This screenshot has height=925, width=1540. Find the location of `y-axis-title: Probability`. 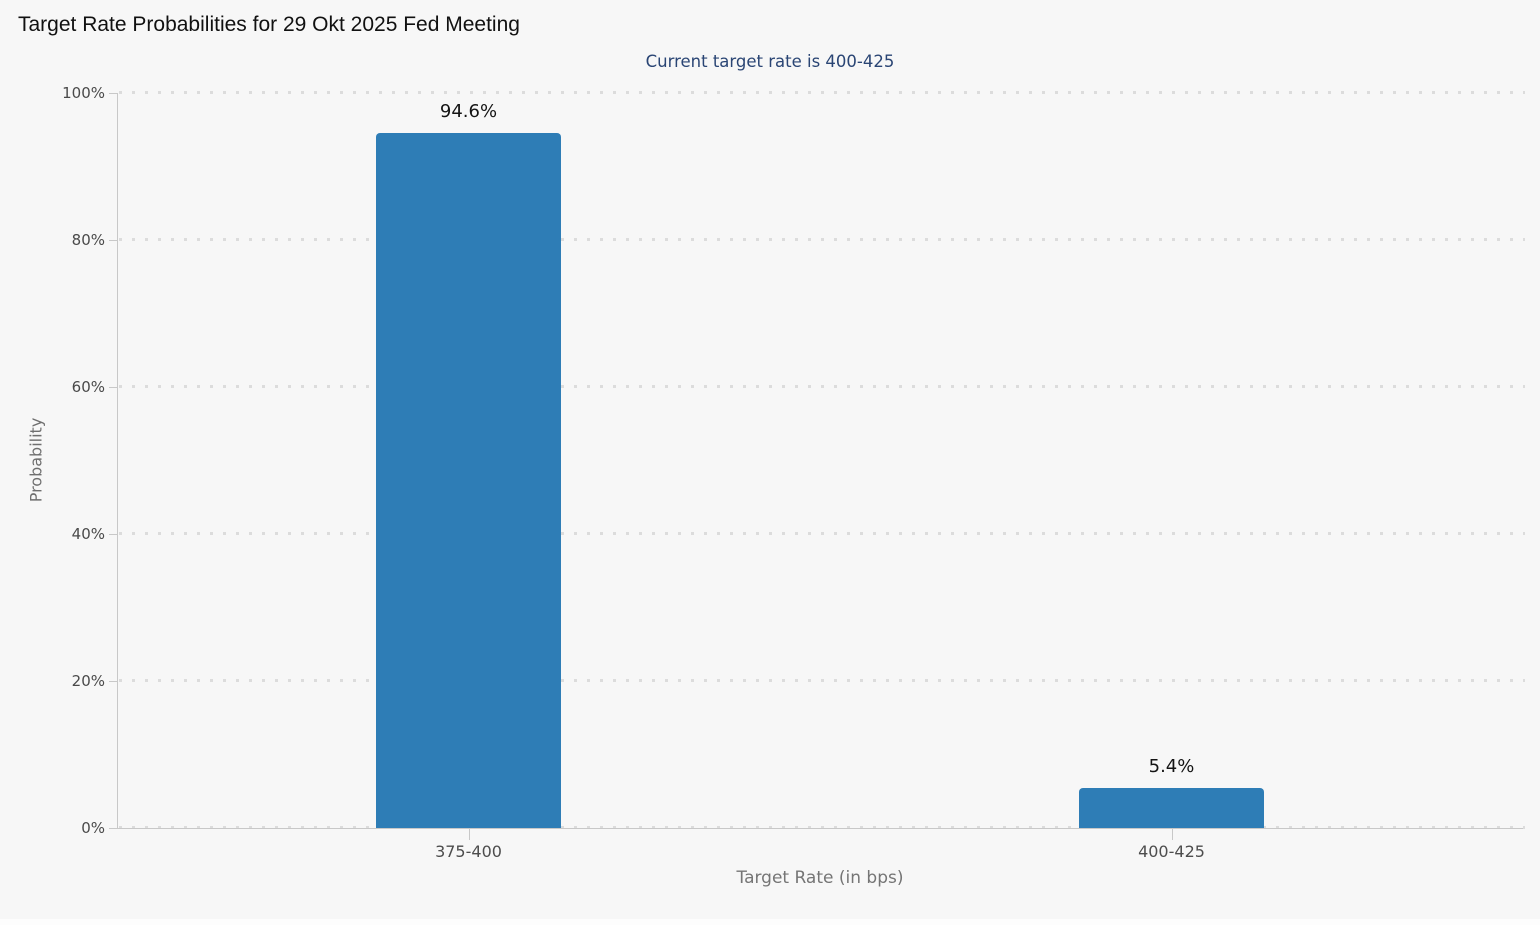

y-axis-title: Probability is located at coordinates (36, 460).